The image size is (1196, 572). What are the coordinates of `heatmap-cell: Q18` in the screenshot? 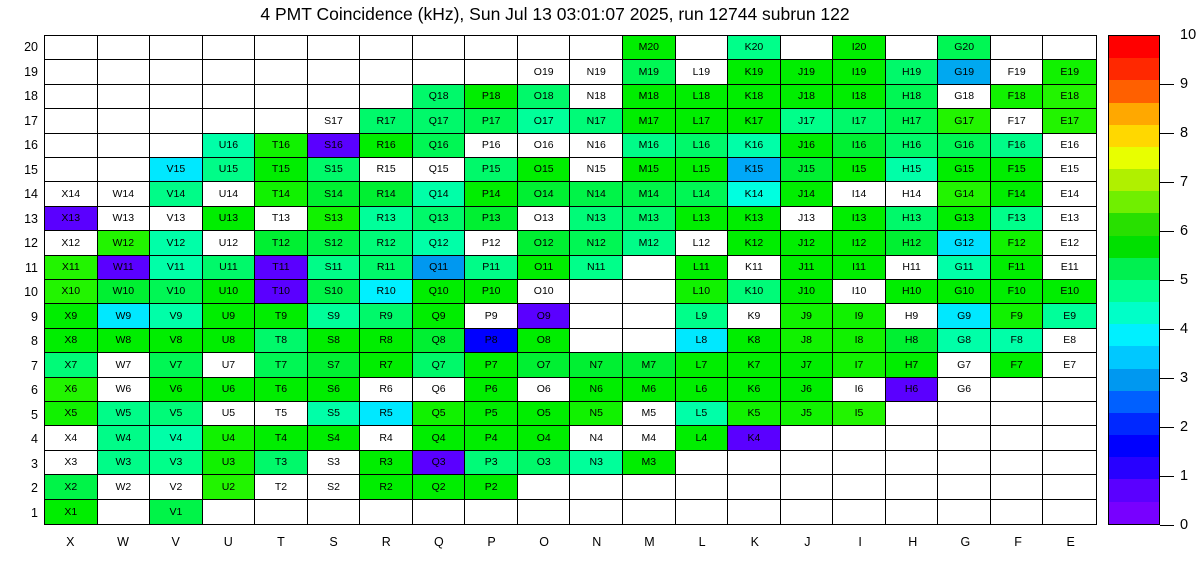 It's located at (439, 97).